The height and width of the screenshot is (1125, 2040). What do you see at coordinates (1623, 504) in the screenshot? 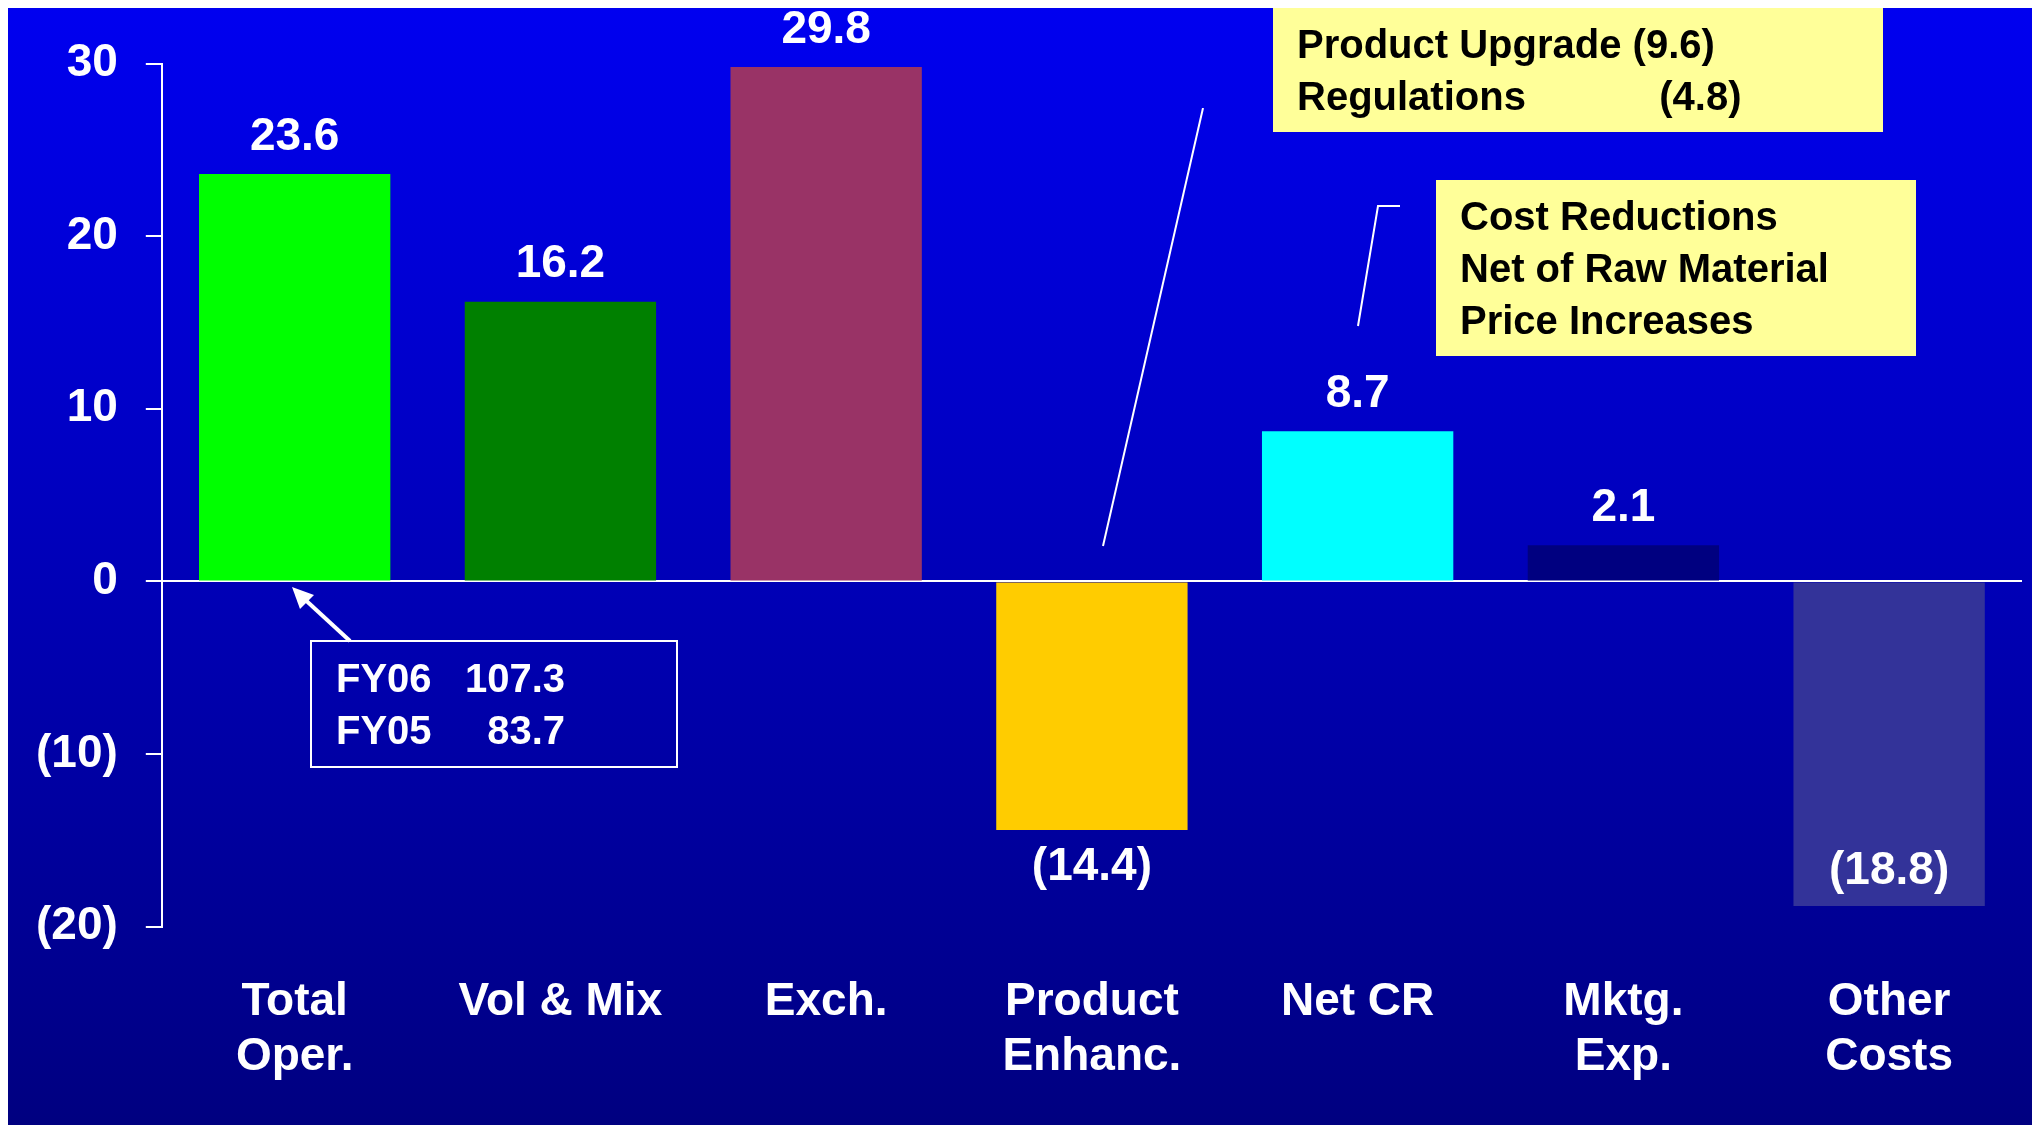
I see `data-label: 2.1` at bounding box center [1623, 504].